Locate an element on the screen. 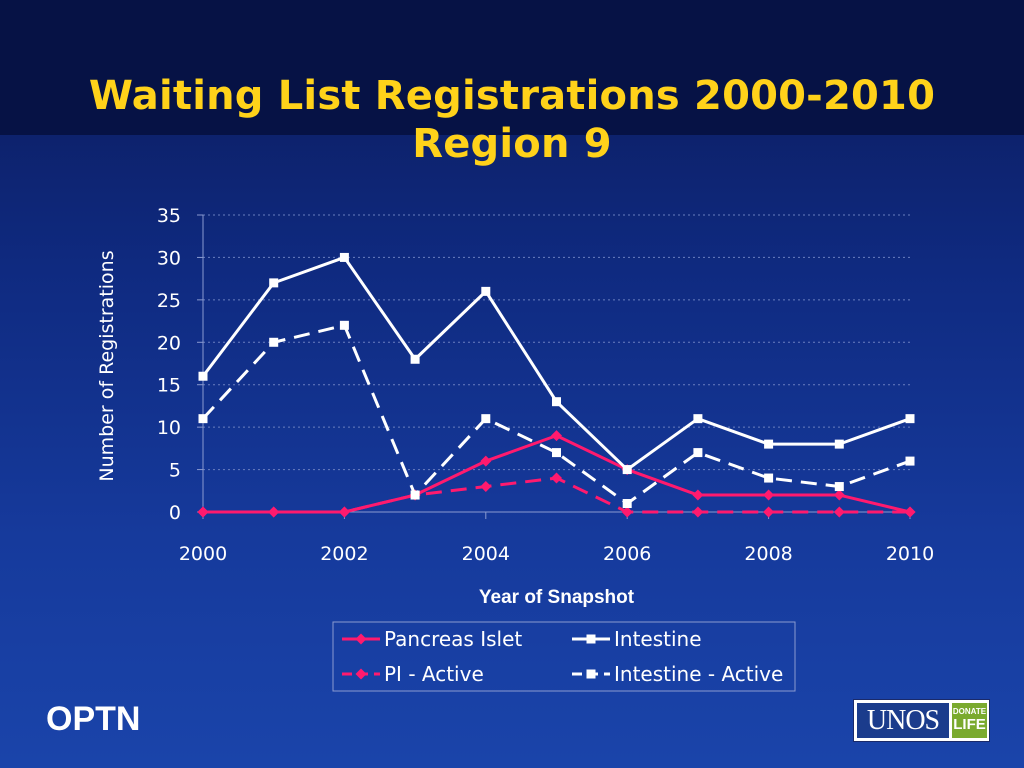 The width and height of the screenshot is (1024, 768). title-line-2: Region 9 is located at coordinates (512, 144).